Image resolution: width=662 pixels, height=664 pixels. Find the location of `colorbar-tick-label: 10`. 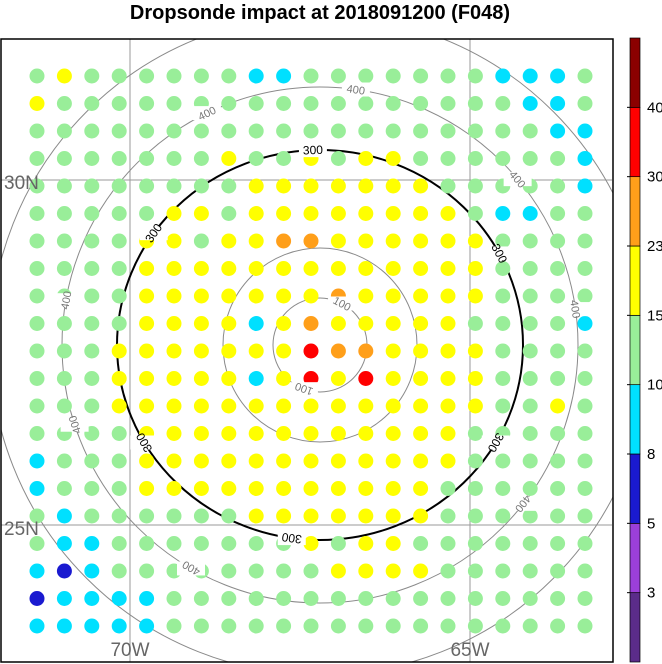

colorbar-tick-label: 10 is located at coordinates (654, 385).